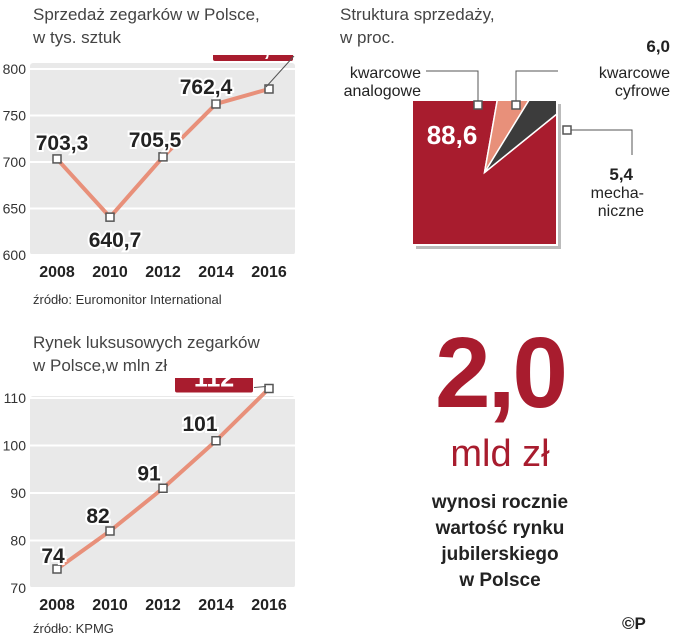 This screenshot has height=640, width=680. Describe the element at coordinates (77, 37) in the screenshot. I see `chart1-subtitle: w tys. sztuk` at that location.